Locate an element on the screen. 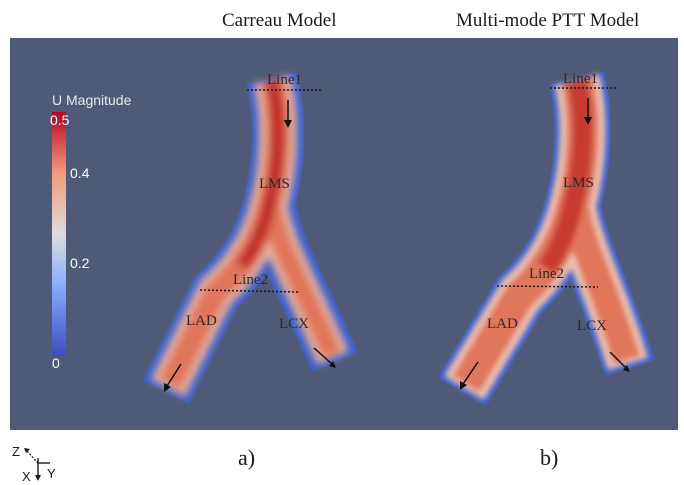  axis-z-label: Z is located at coordinates (16, 451).